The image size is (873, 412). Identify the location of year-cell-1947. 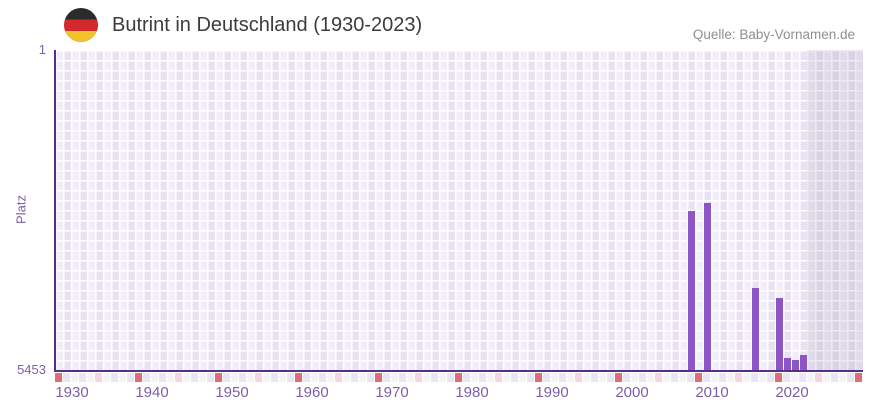
(194, 377).